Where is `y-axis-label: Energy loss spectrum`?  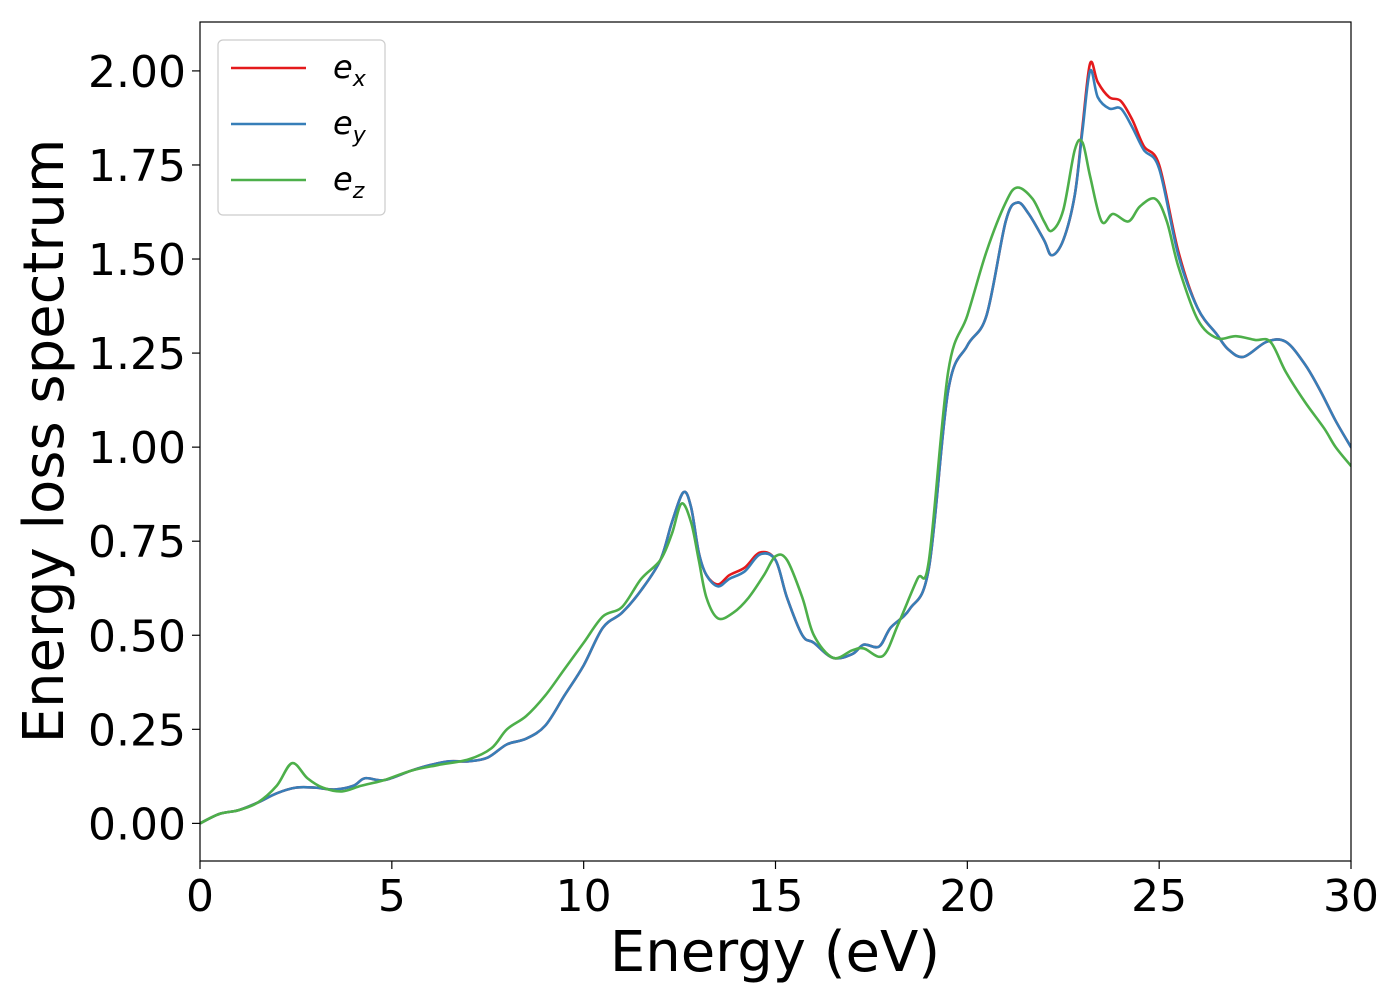
y-axis-label: Energy loss spectrum is located at coordinates (44, 441).